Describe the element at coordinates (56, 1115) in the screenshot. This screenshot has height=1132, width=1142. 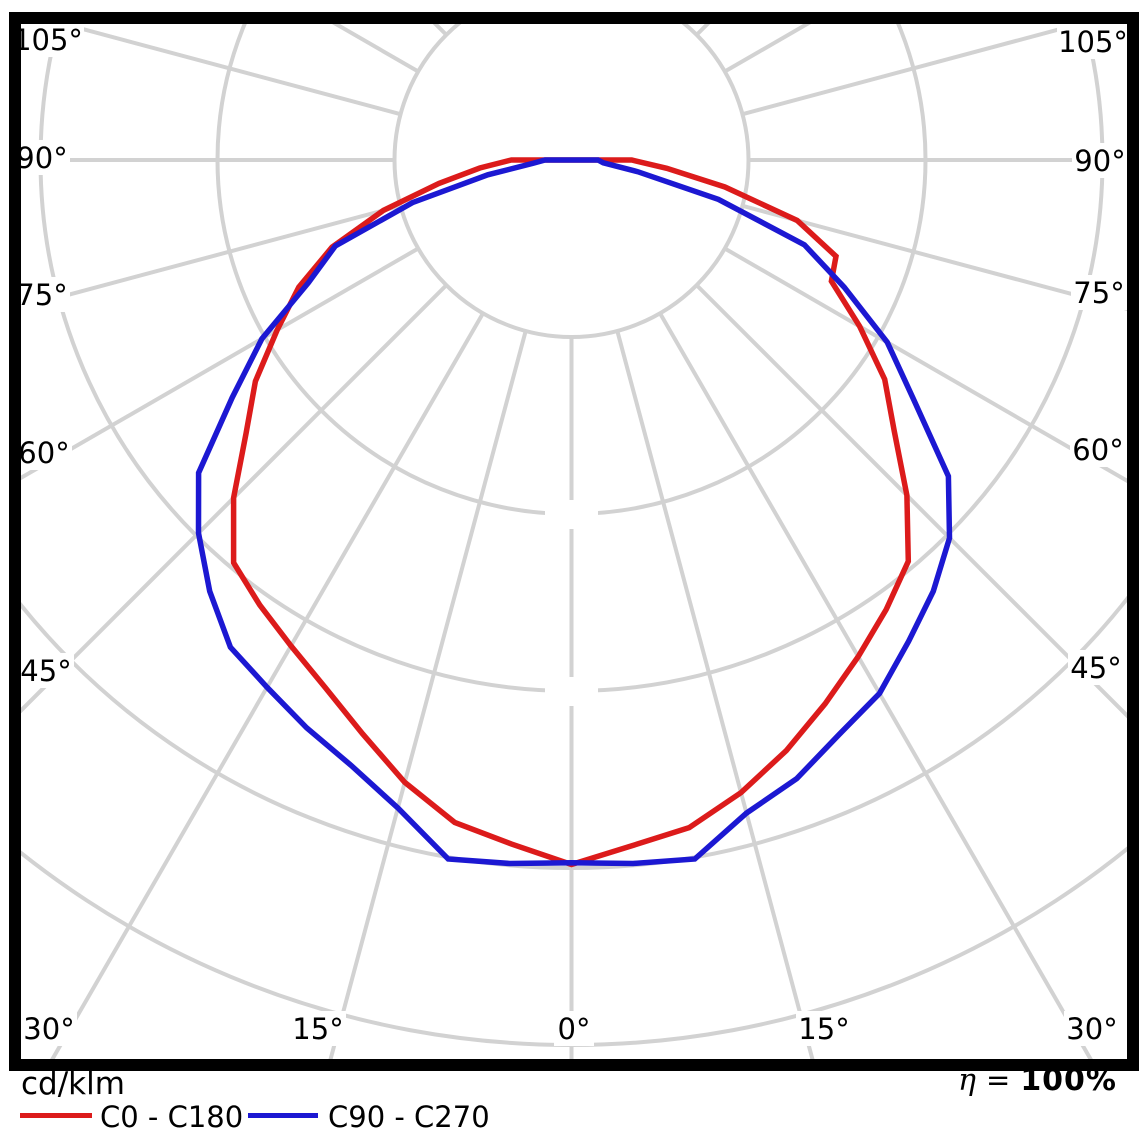
I see `legend-line-c0-c180` at that location.